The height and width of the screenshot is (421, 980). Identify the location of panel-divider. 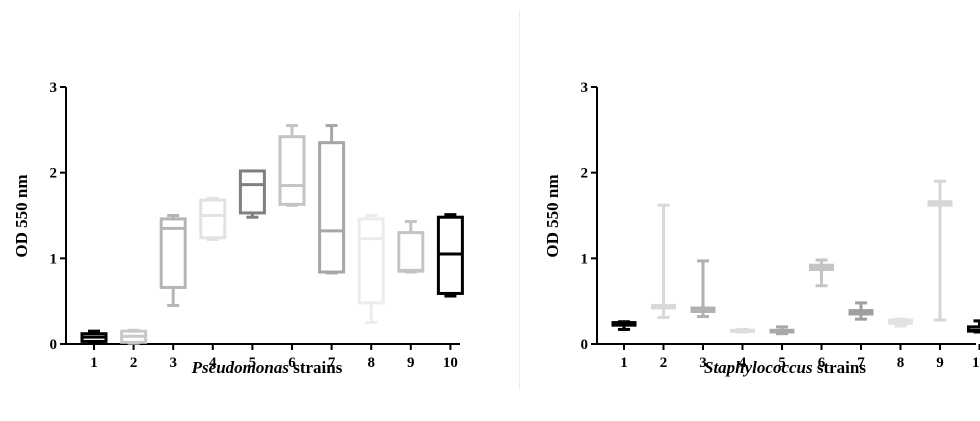
(519, 200).